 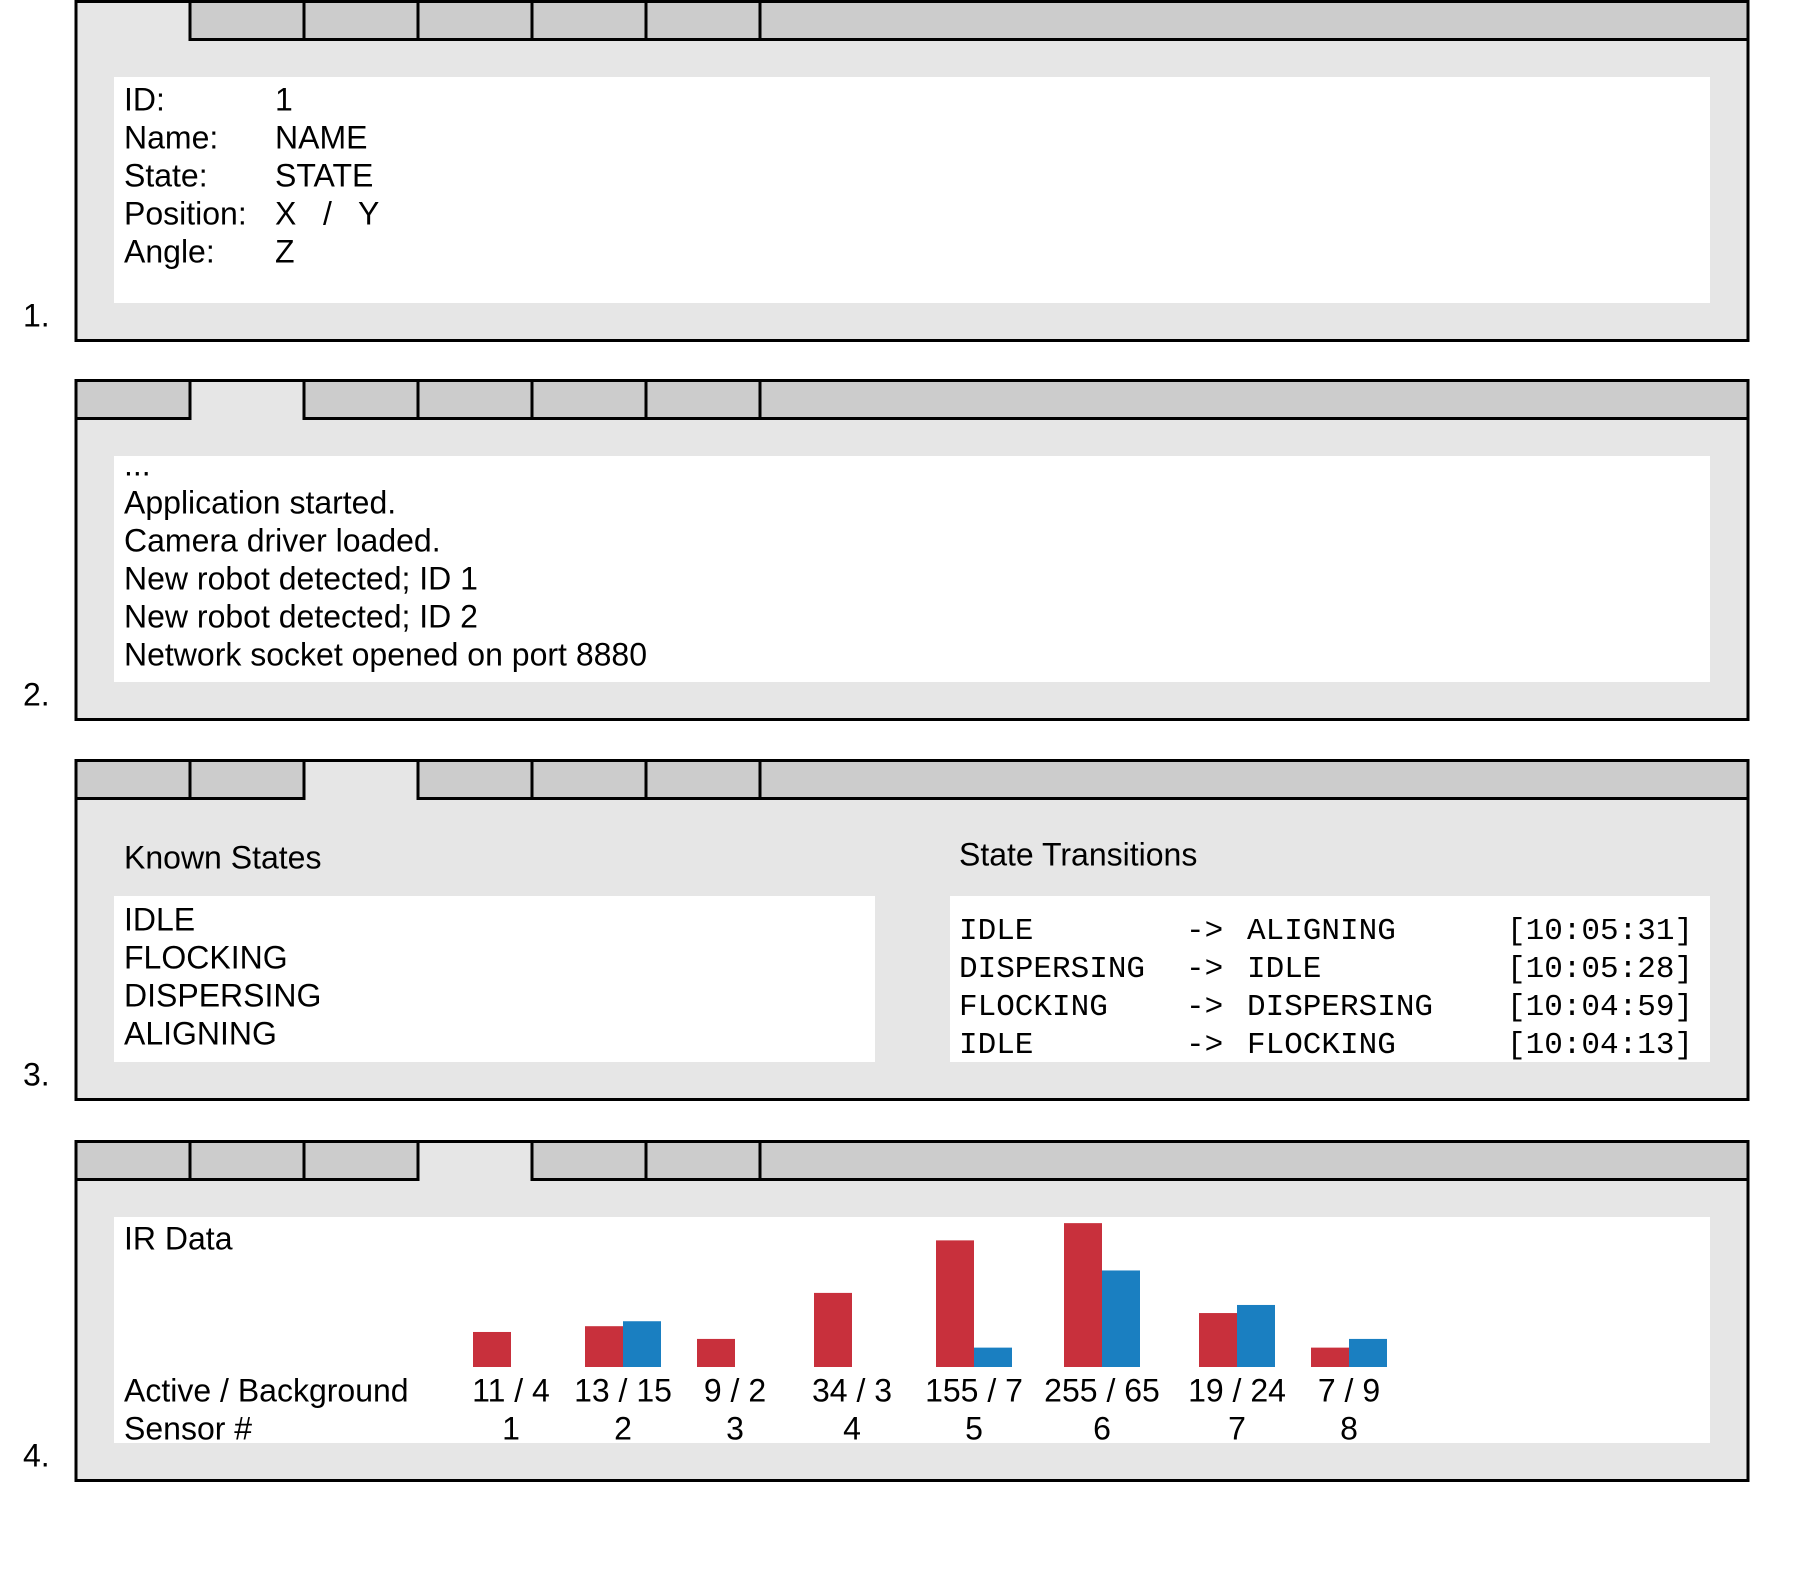 What do you see at coordinates (912, 569) in the screenshot?
I see `log-box` at bounding box center [912, 569].